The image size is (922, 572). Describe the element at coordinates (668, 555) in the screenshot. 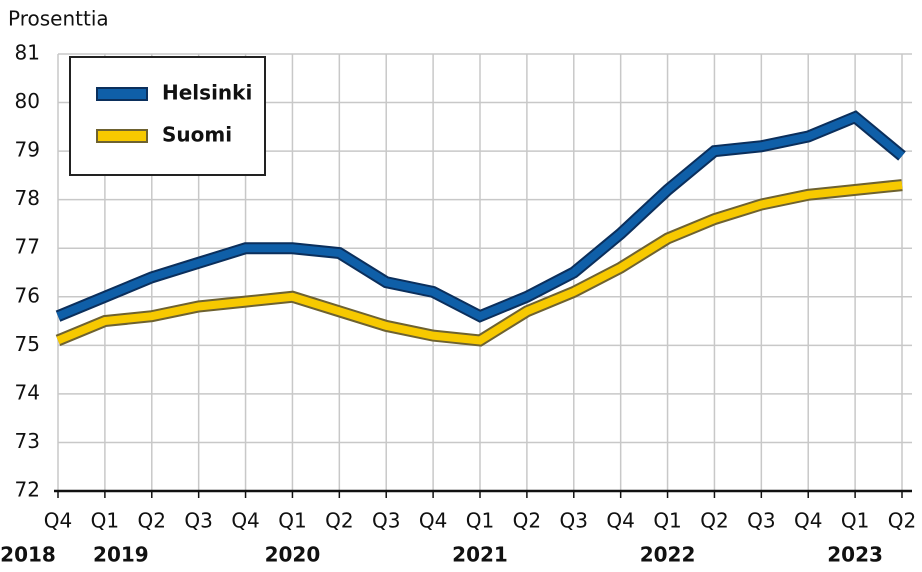

I see `x-year-label: 2022` at that location.